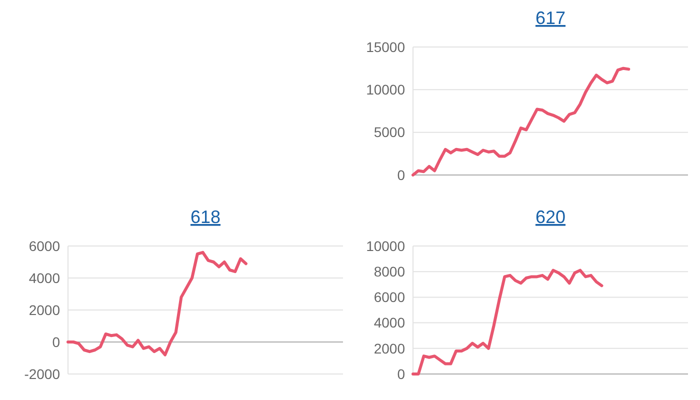  Describe the element at coordinates (390, 272) in the screenshot. I see `y-tick-label: 8000` at that location.